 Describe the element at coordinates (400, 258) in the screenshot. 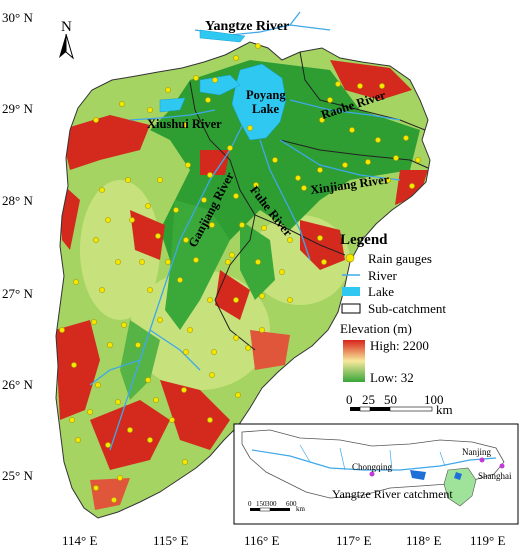

I see `legend-rain-gauges: Rain gauges` at that location.